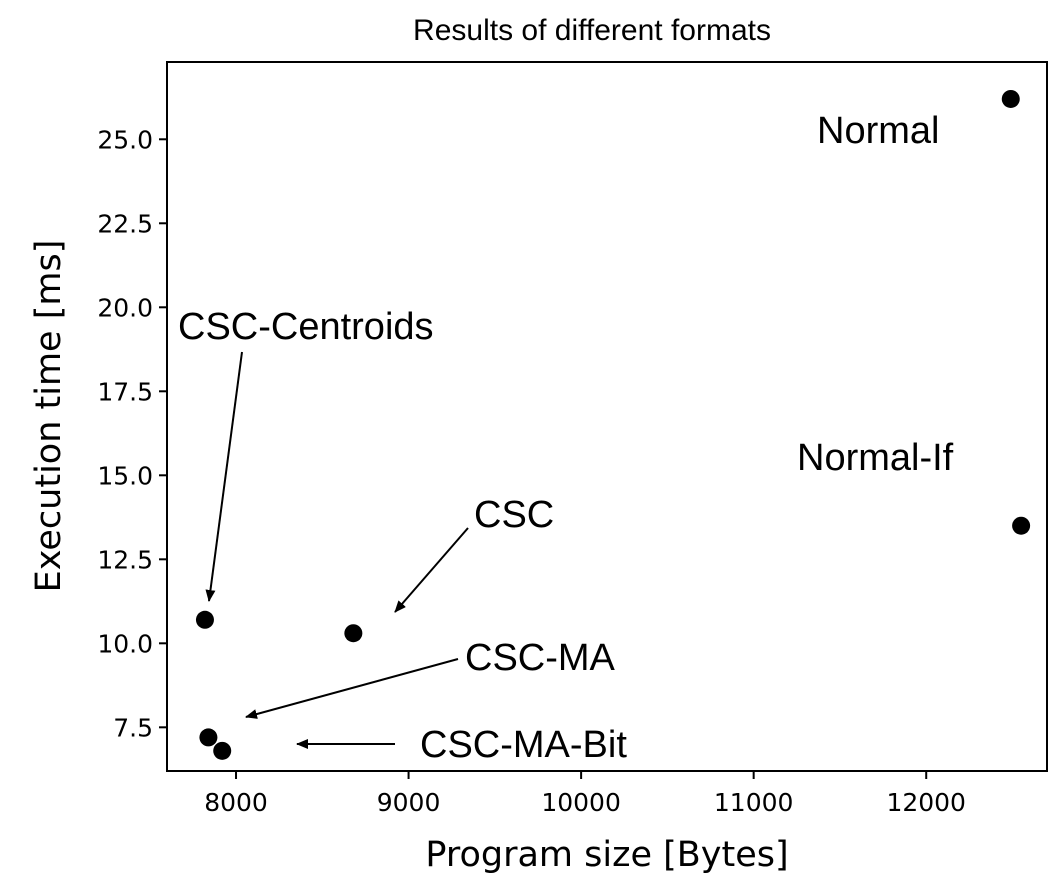  I want to click on y-tick-label: 17.5, so click(125, 391).